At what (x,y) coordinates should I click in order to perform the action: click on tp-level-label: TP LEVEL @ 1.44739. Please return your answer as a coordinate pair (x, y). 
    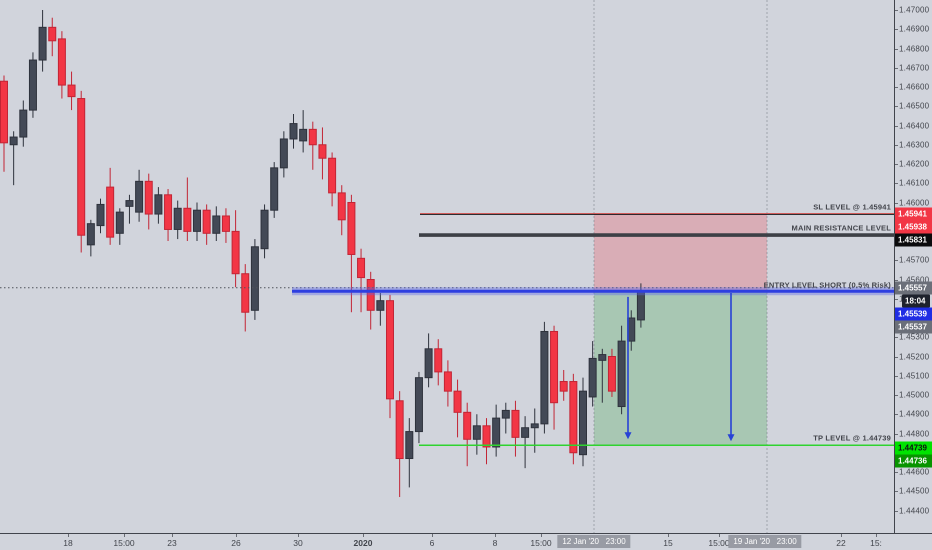
    Looking at the image, I should click on (852, 438).